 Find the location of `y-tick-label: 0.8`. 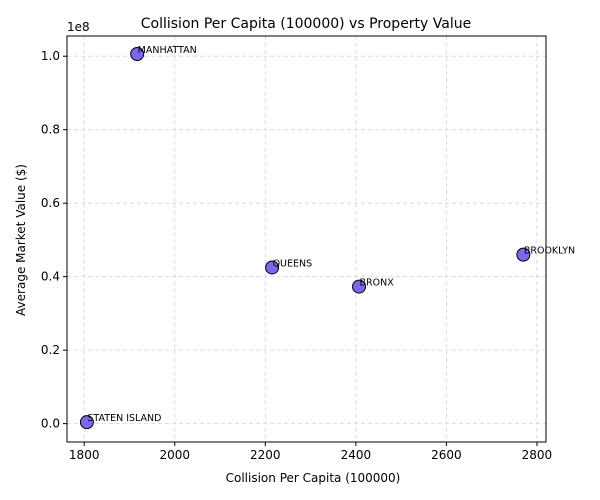

y-tick-label: 0.8 is located at coordinates (50, 130).